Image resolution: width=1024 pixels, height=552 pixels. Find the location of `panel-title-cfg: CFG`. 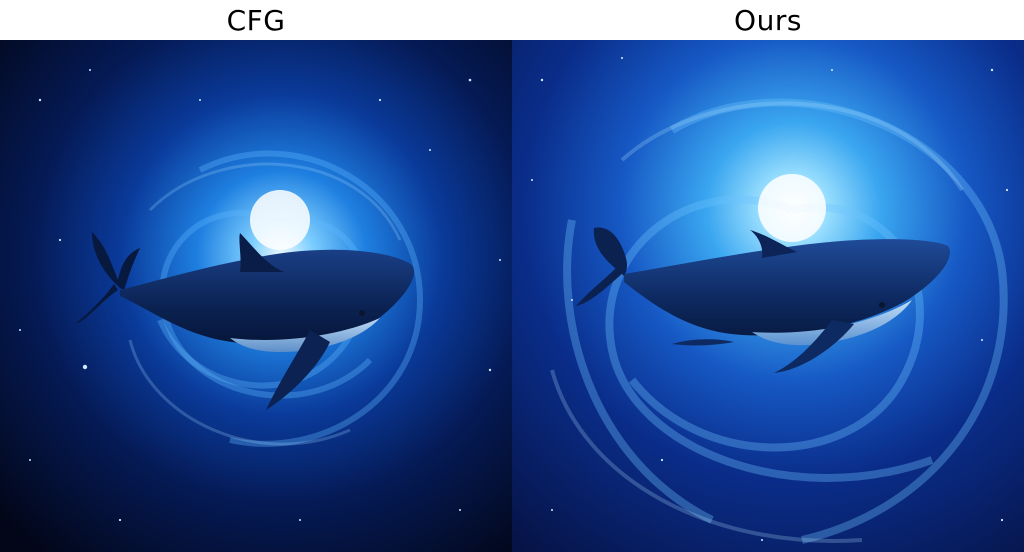

panel-title-cfg: CFG is located at coordinates (256, 20).